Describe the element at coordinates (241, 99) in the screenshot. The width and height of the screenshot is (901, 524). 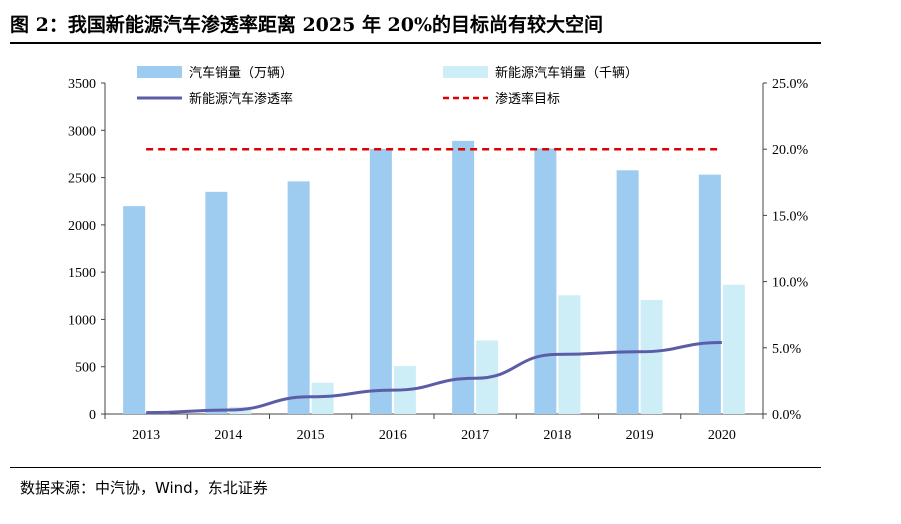
I see `legend-label: 新能源汽车渗透率` at that location.